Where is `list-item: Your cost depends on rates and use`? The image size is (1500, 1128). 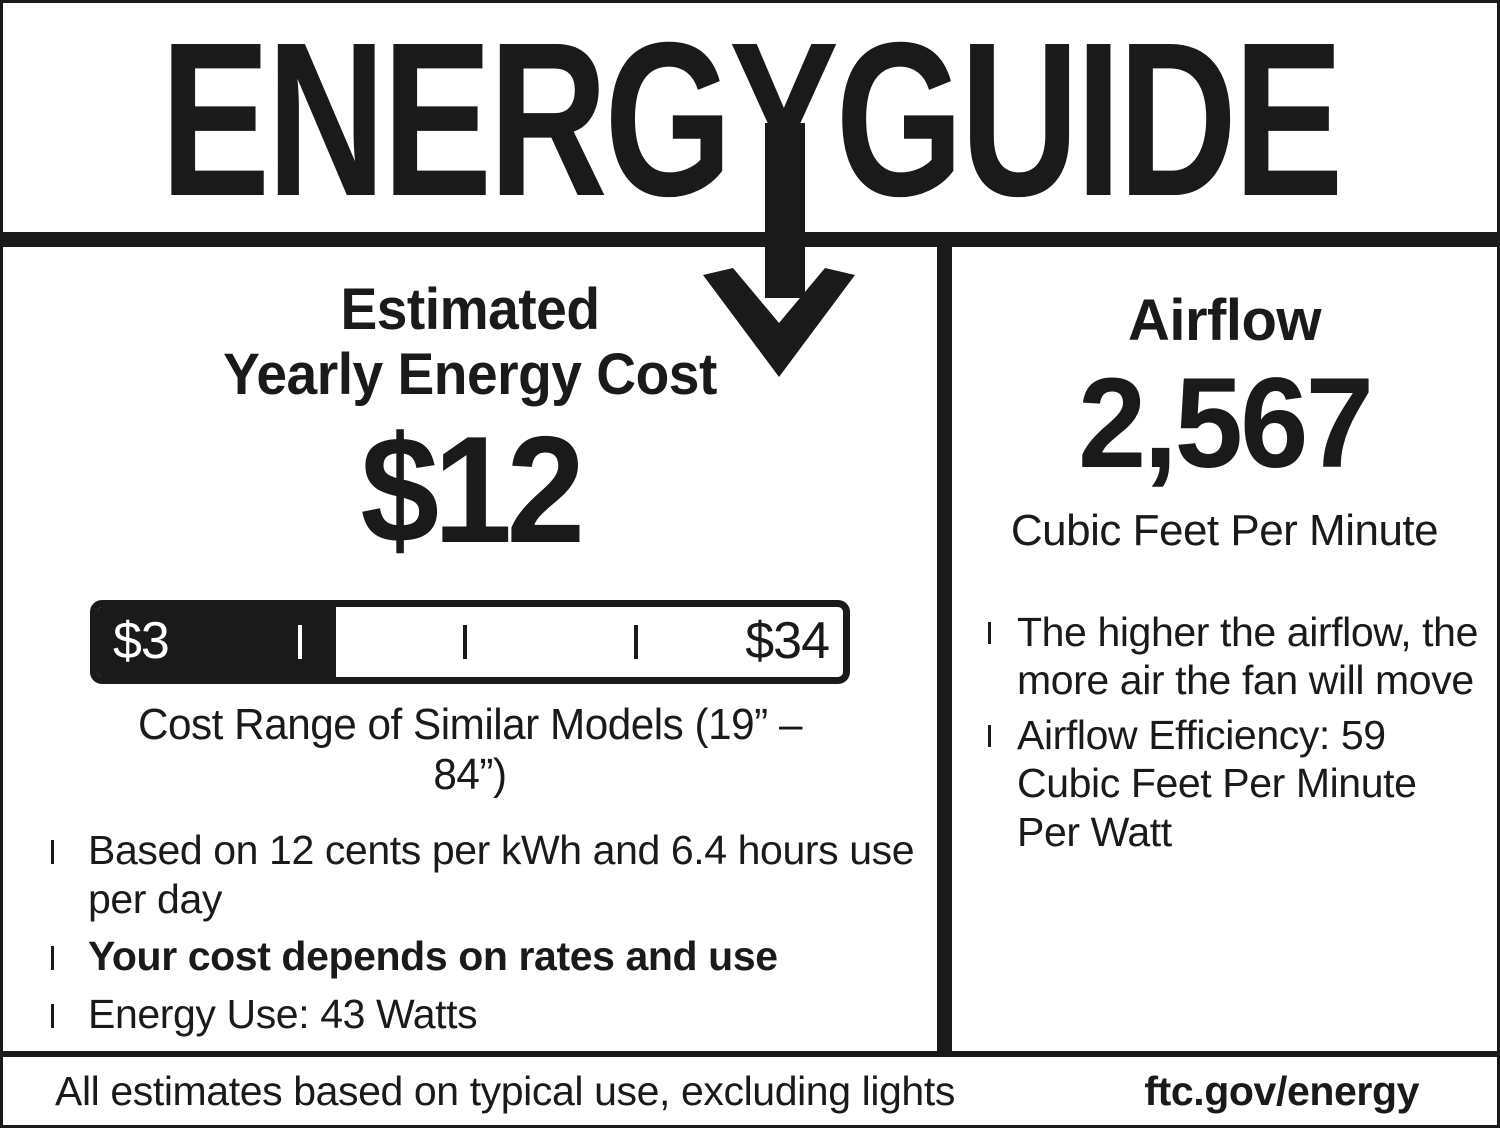
list-item: Your cost depends on rates and use is located at coordinates (494, 956).